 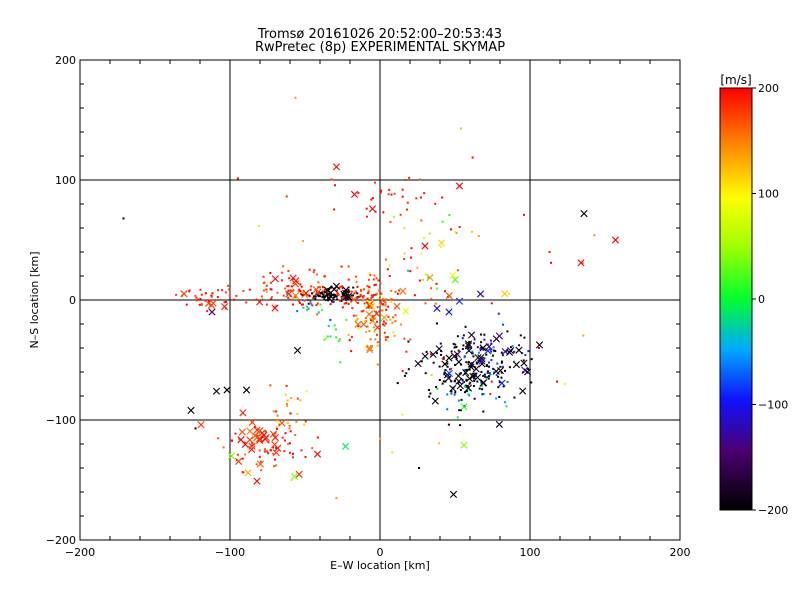 What do you see at coordinates (61, 300) in the screenshot?
I see `y-tick-labels: −200 −100 0 100 200` at bounding box center [61, 300].